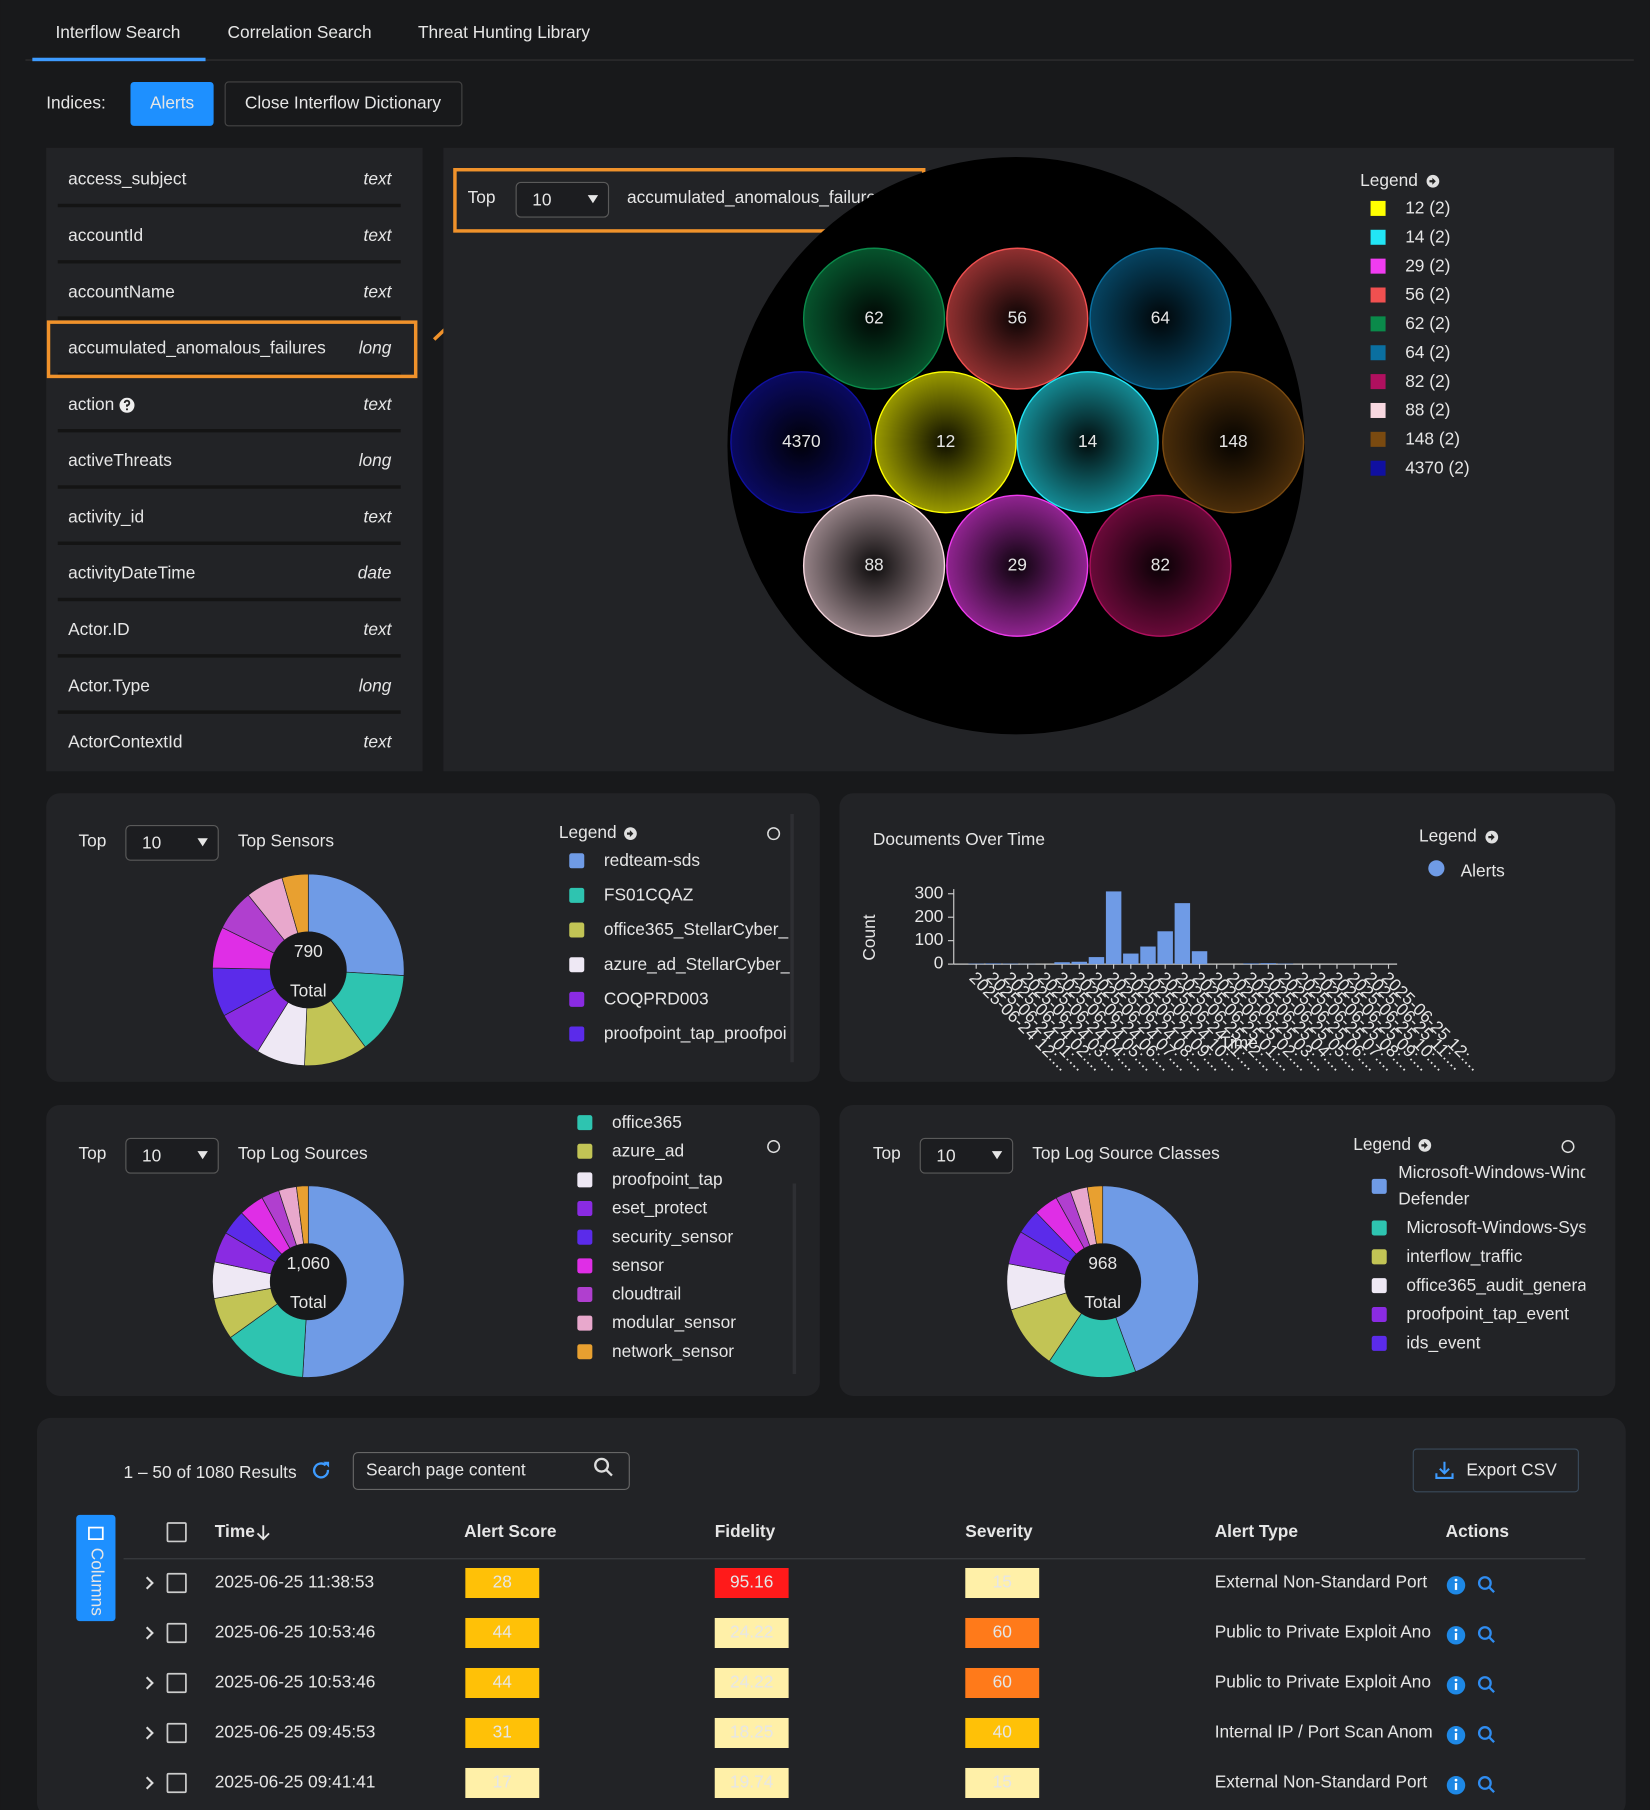  Describe the element at coordinates (1495, 1470) in the screenshot. I see `export-button` at that location.